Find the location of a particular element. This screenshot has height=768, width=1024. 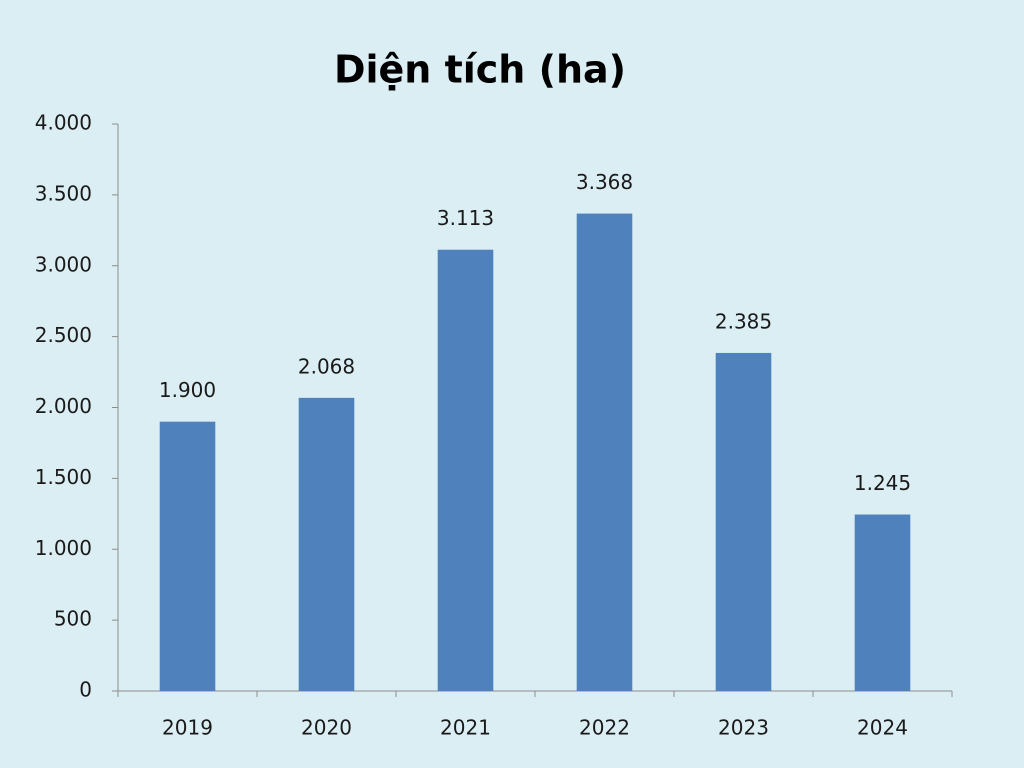

data-label: 3.113 is located at coordinates (465, 218).